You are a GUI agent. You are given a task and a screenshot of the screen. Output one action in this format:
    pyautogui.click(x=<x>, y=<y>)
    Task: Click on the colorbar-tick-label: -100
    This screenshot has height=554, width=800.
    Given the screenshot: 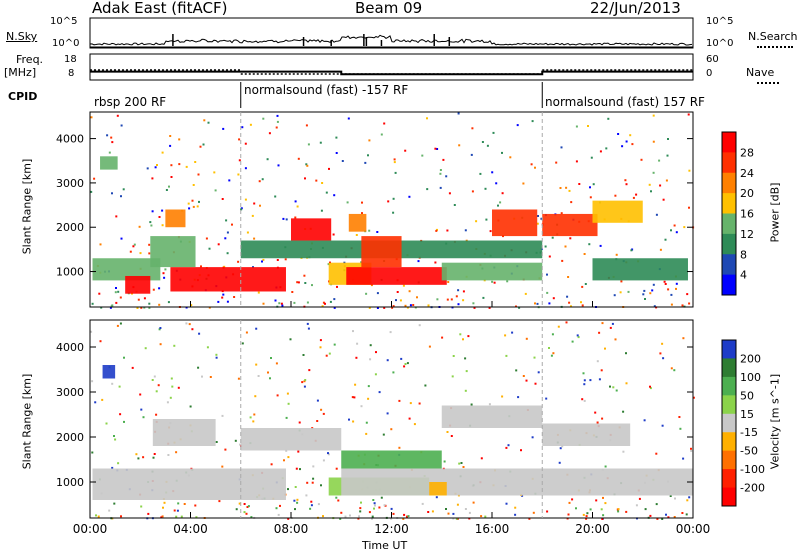 What is the action you would take?
    pyautogui.click(x=752, y=469)
    